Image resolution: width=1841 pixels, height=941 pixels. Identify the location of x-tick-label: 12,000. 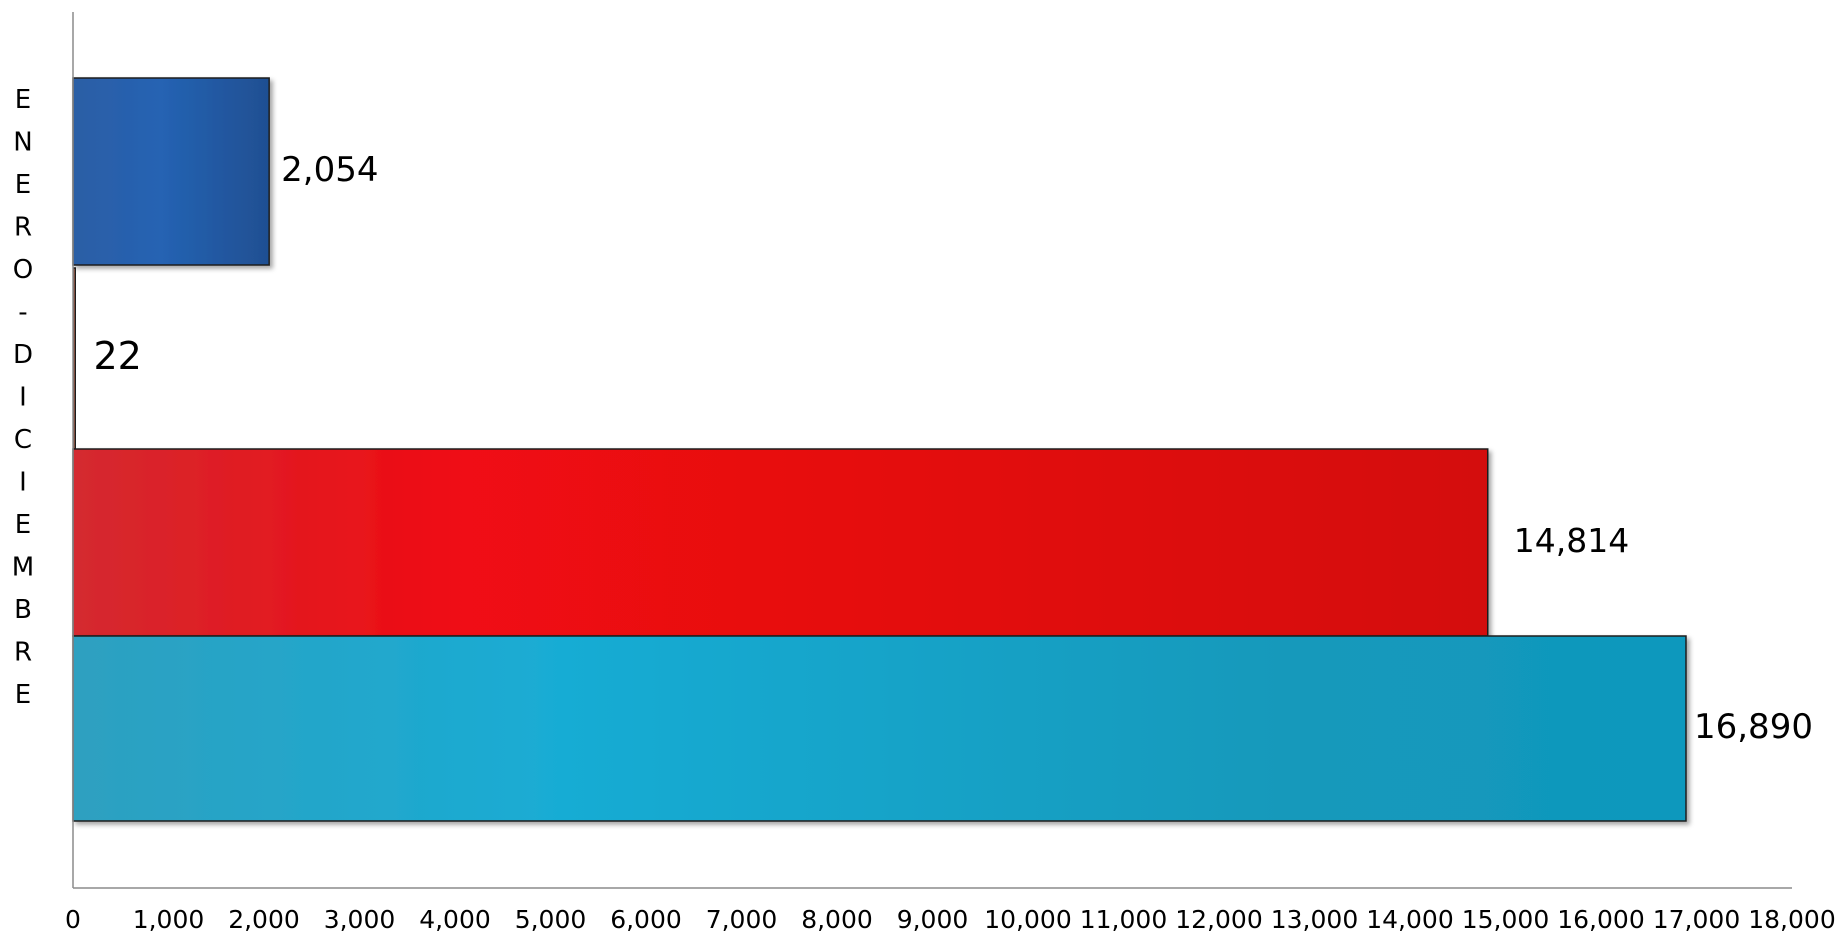
(1218, 919).